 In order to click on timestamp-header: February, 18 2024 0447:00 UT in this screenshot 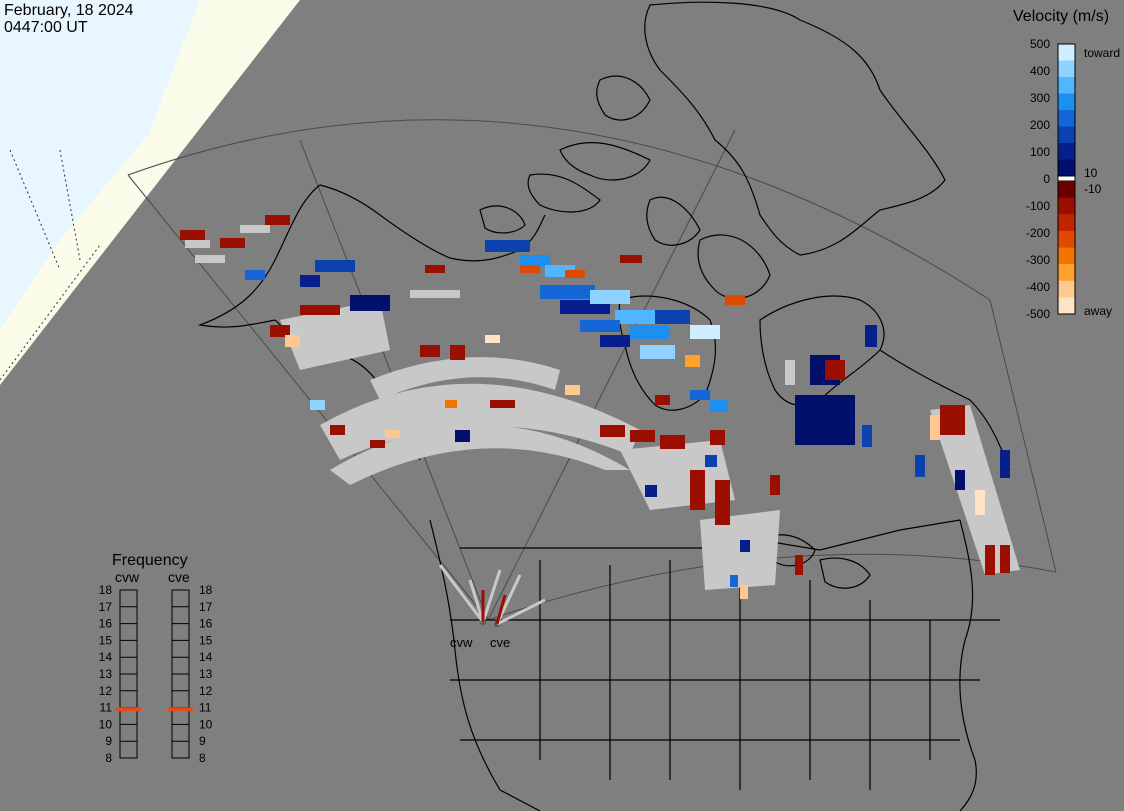, I will do `click(69, 19)`.